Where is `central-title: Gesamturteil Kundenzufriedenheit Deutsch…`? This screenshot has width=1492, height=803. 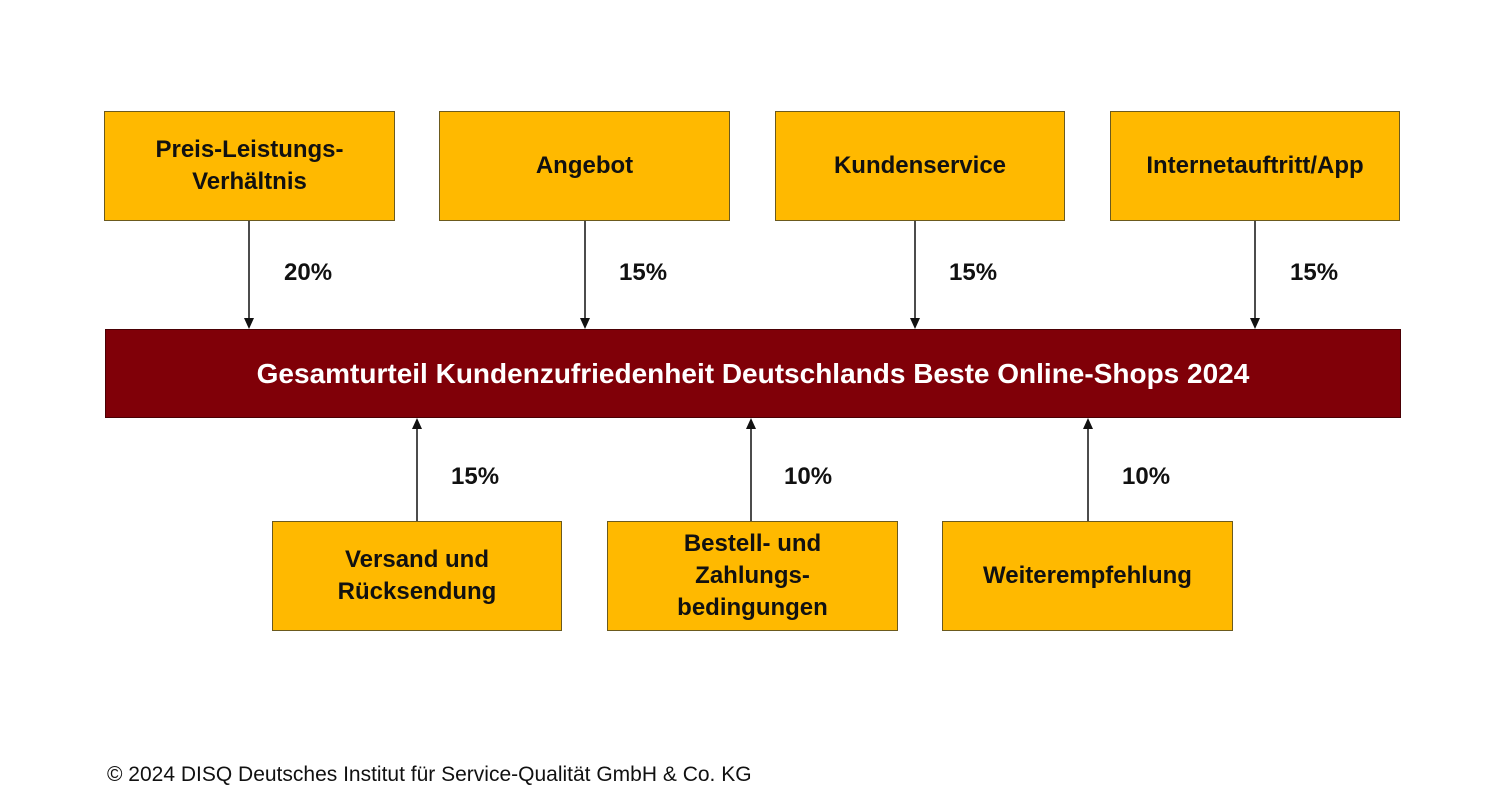
central-title: Gesamturteil Kundenzufriedenheit Deutsch… is located at coordinates (753, 373).